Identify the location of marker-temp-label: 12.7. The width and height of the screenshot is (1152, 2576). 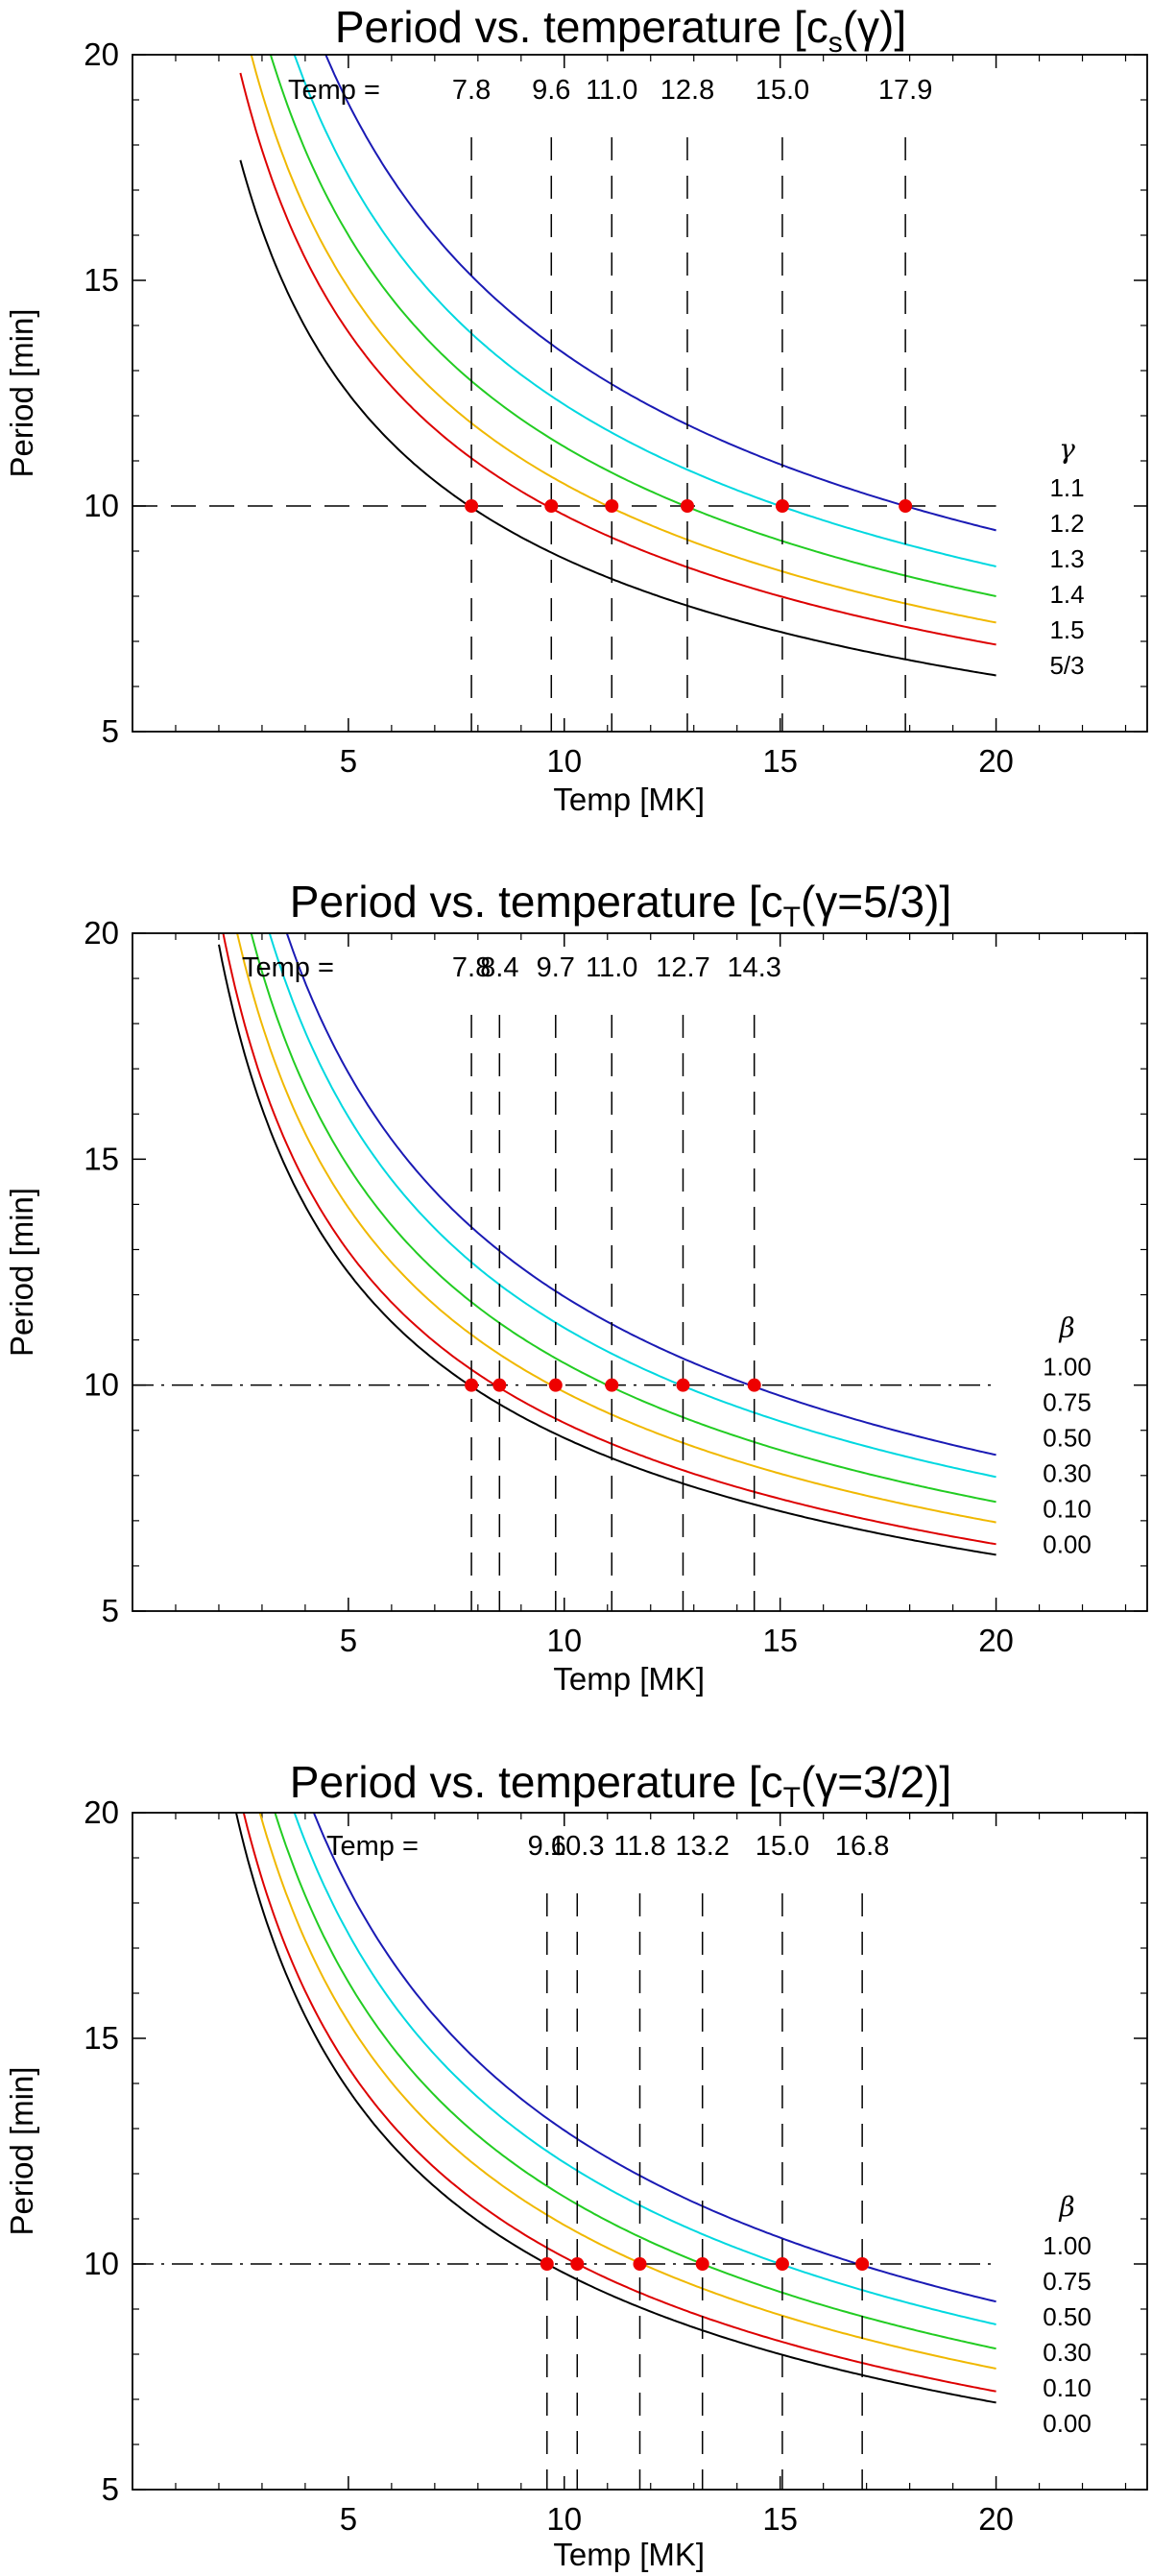
(682, 967).